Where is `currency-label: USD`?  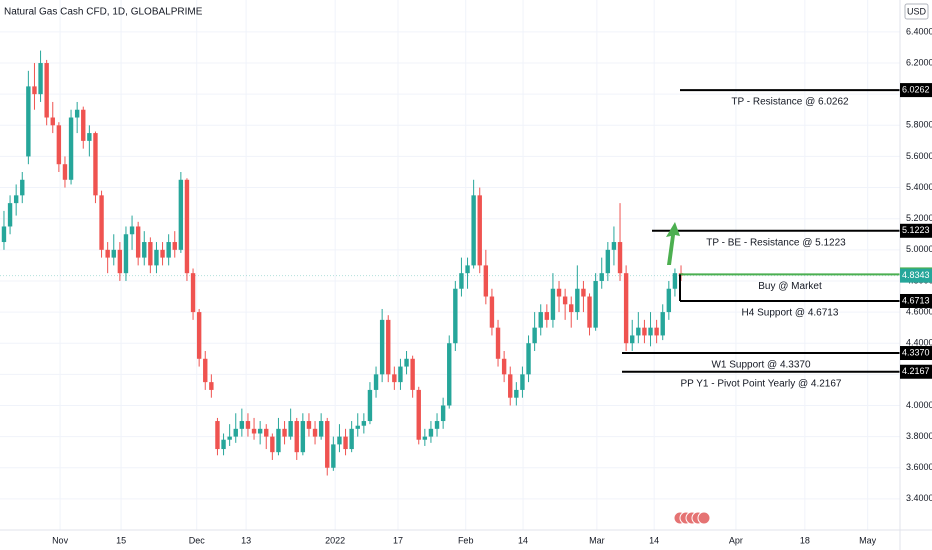
currency-label: USD is located at coordinates (917, 11).